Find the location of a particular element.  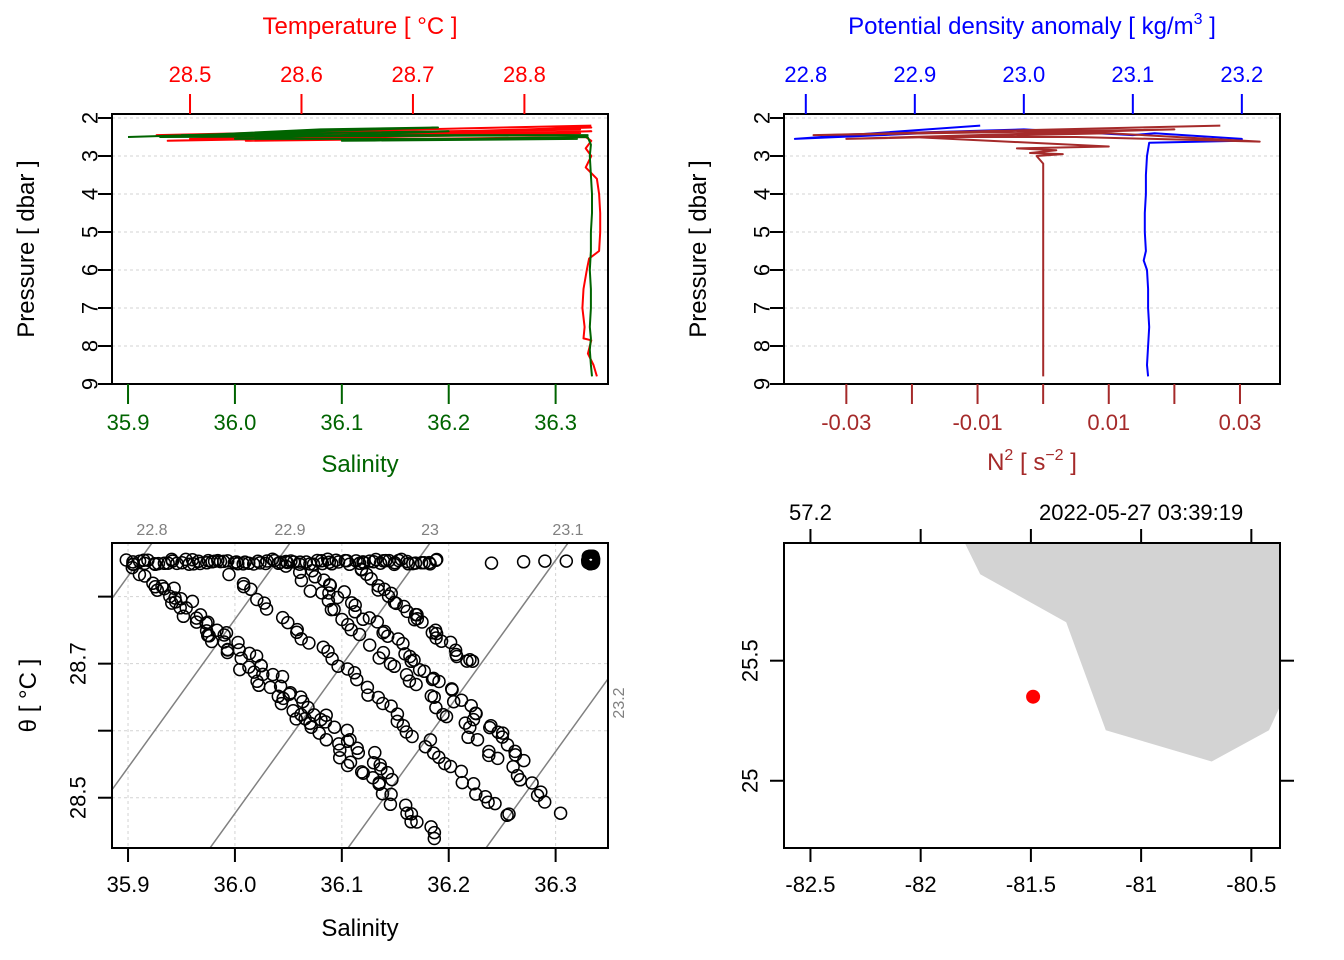

top-tick-label: 23.0 is located at coordinates (1023, 74).